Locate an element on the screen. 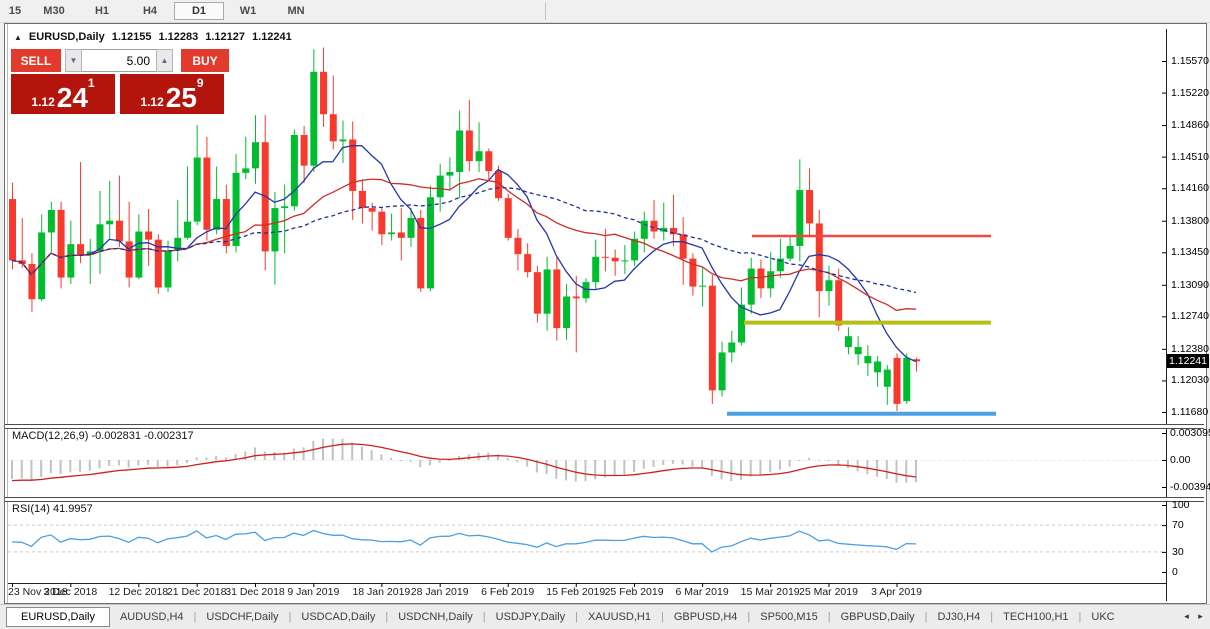  volume-increase-button: ▲ is located at coordinates (164, 60).